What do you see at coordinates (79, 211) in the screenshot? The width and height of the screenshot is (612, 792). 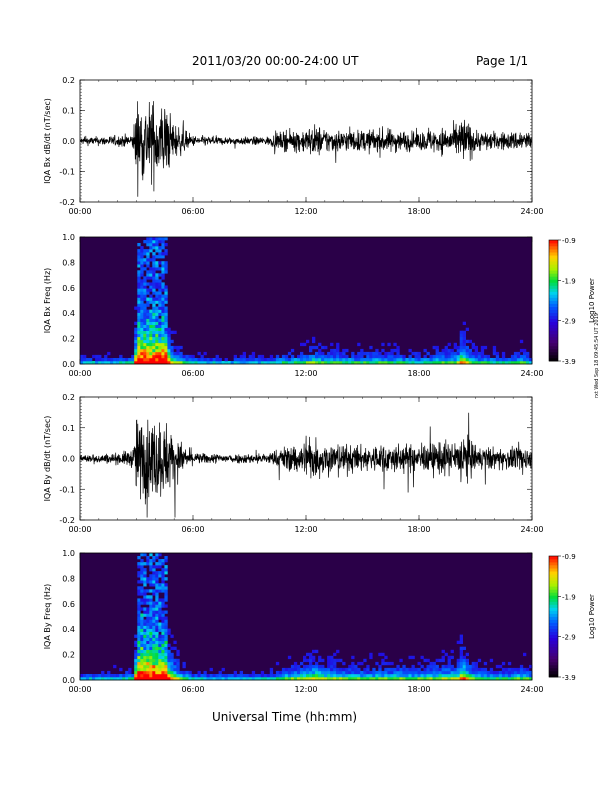 I see `x-tick-label: 00:00` at bounding box center [79, 211].